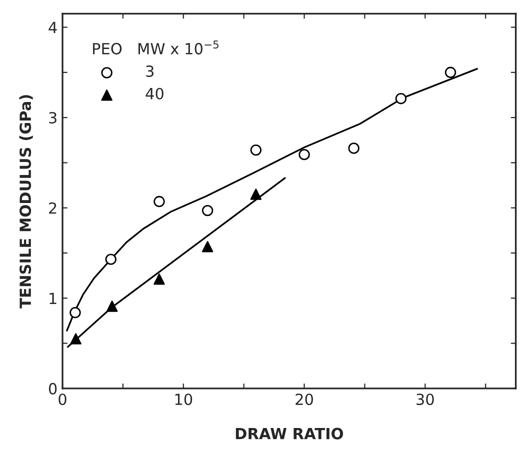 The width and height of the screenshot is (521, 457). I want to click on x-axis-title: DRAW RATIO, so click(290, 434).